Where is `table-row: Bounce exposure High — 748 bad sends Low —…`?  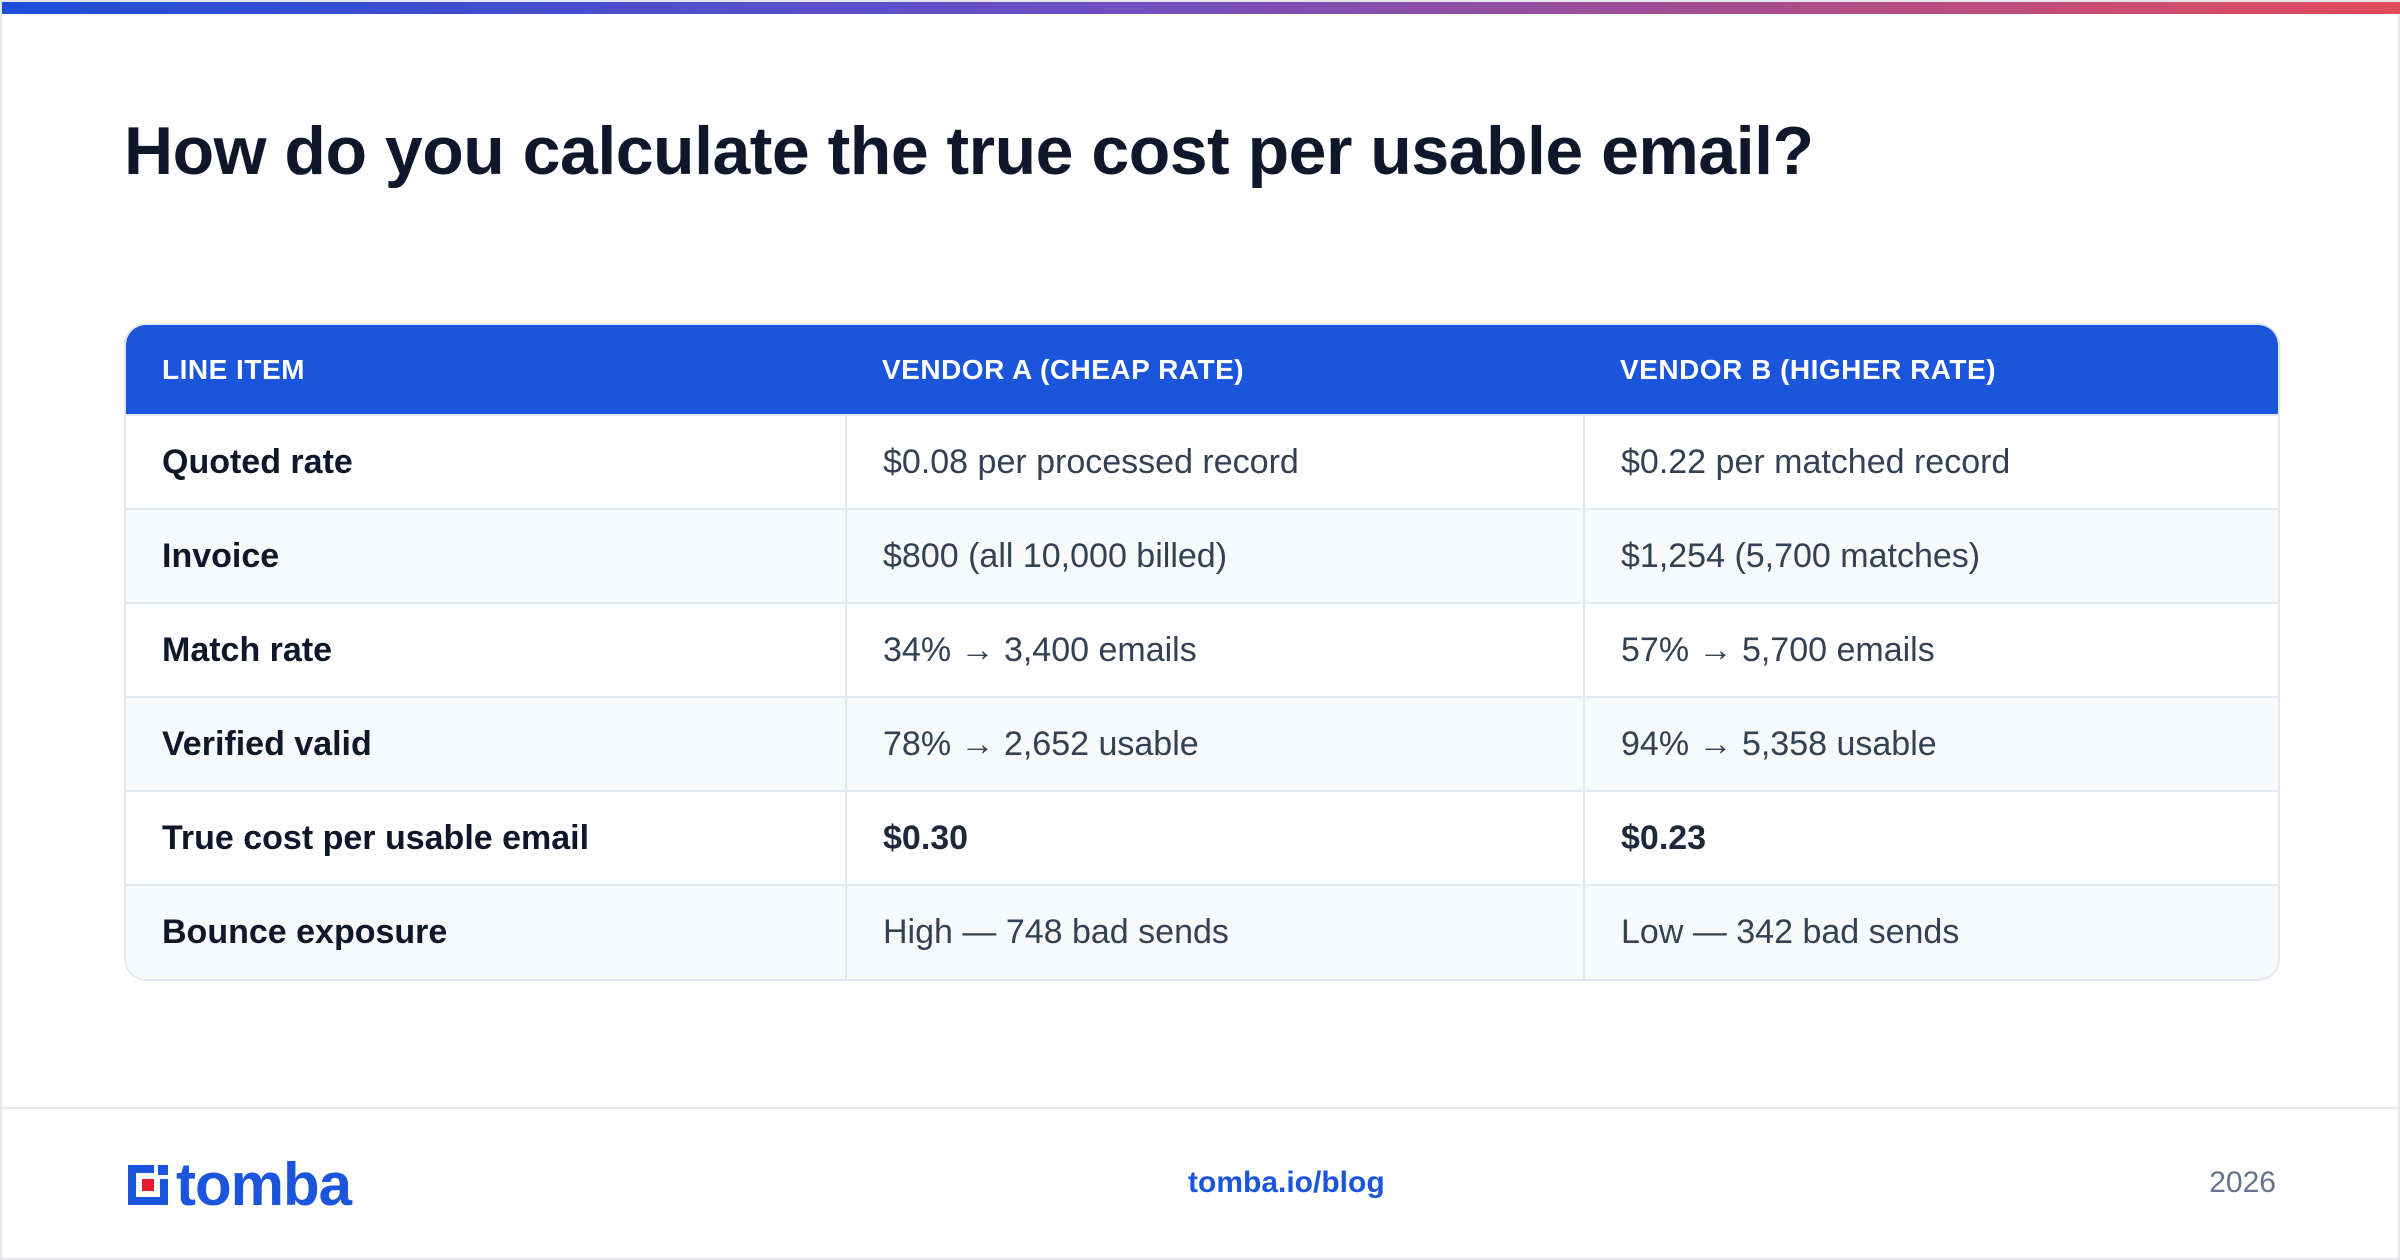
table-row: Bounce exposure High — 748 bad sends Low —… is located at coordinates (1202, 931).